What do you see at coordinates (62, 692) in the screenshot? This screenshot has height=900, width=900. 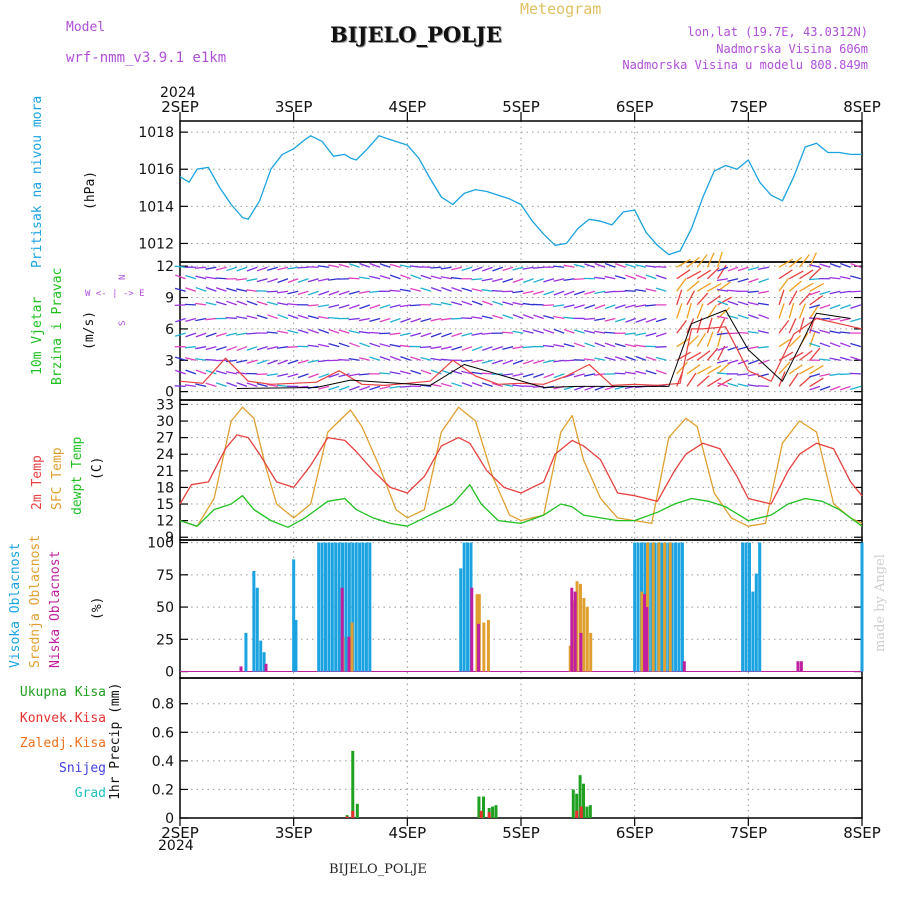 I see `precip-total-label: Ukupna Kisa` at bounding box center [62, 692].